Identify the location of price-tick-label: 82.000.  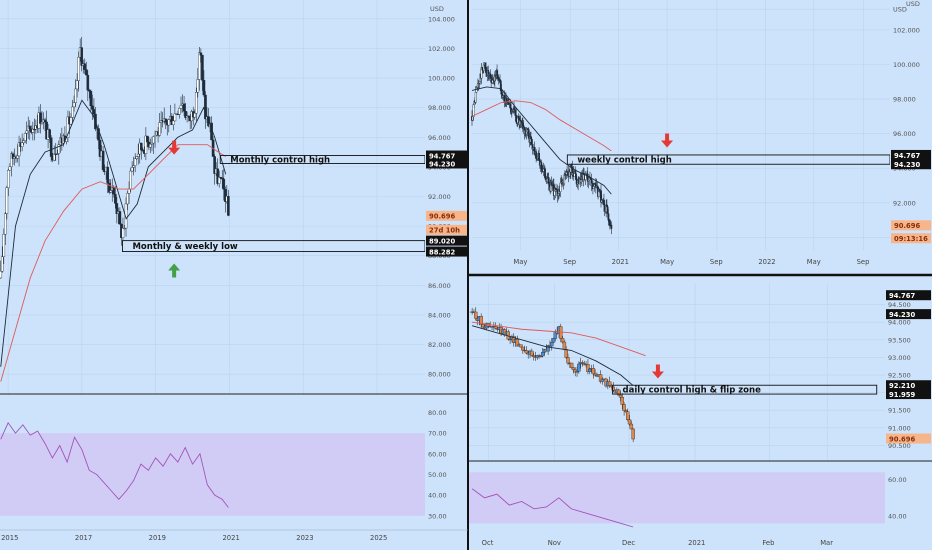
(439, 345).